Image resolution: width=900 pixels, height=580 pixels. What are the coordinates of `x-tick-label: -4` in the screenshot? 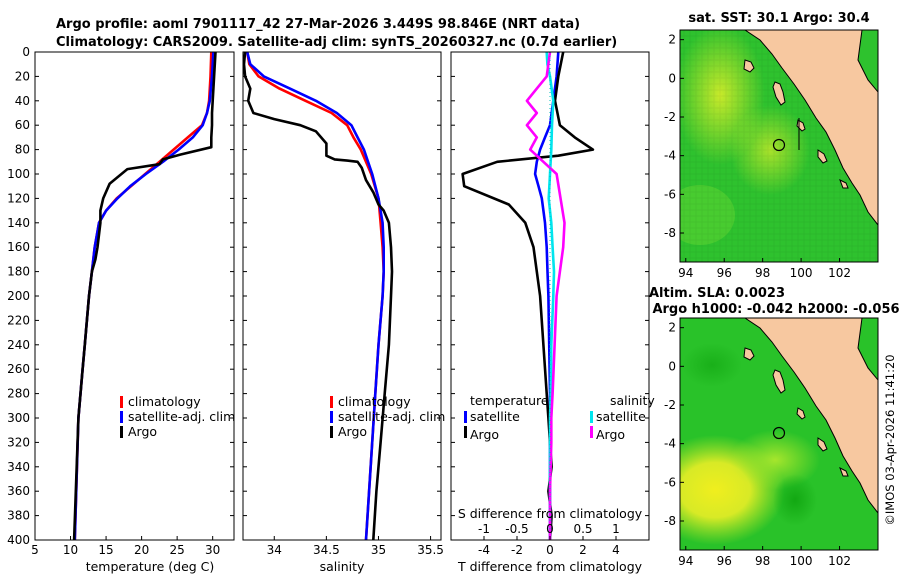 It's located at (484, 550).